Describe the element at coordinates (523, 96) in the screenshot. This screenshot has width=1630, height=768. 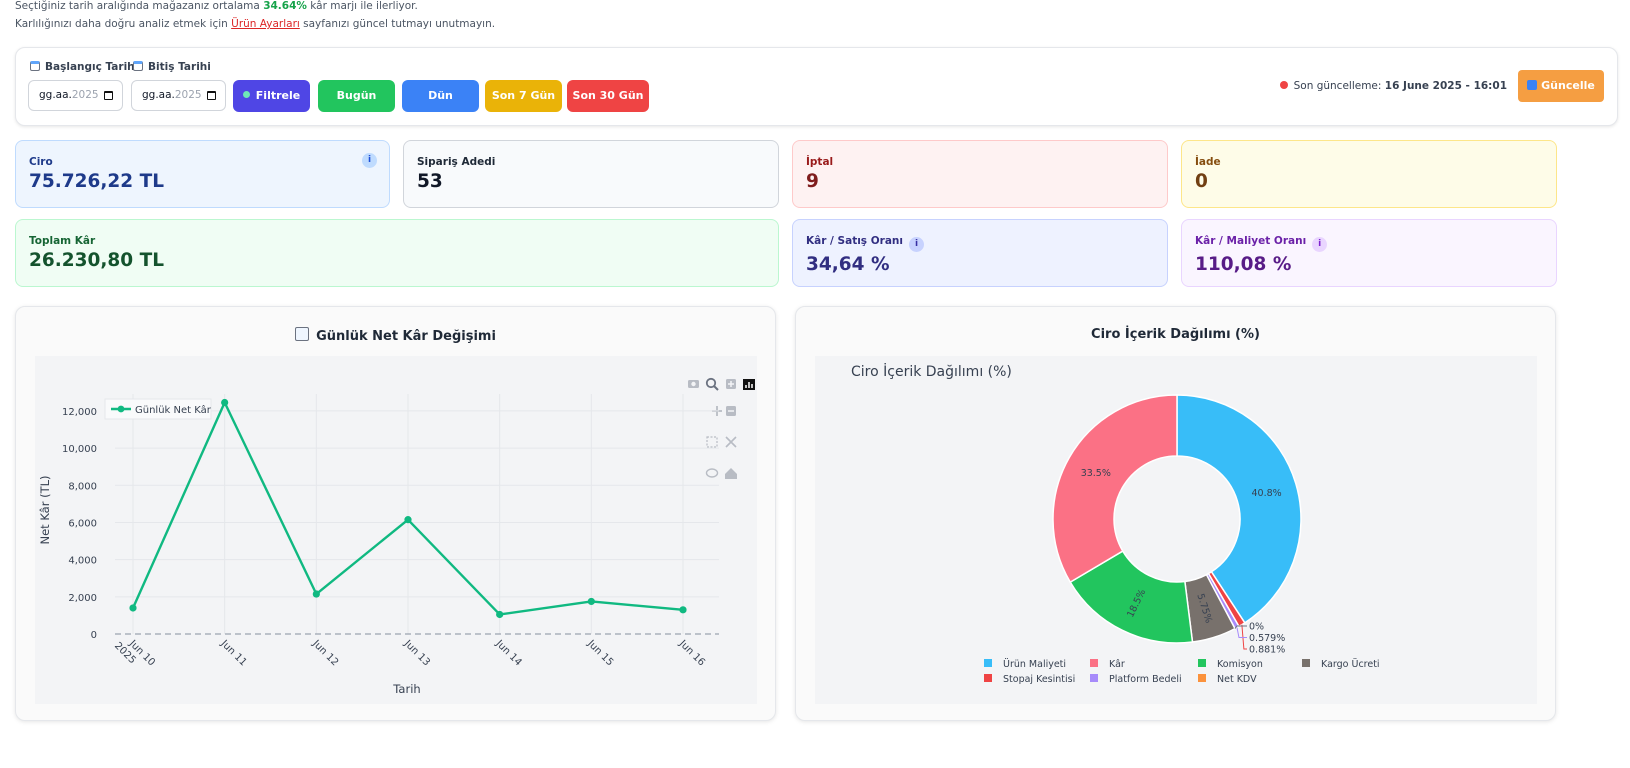
I see `last-7-days-button: Son 7 Gün` at that location.